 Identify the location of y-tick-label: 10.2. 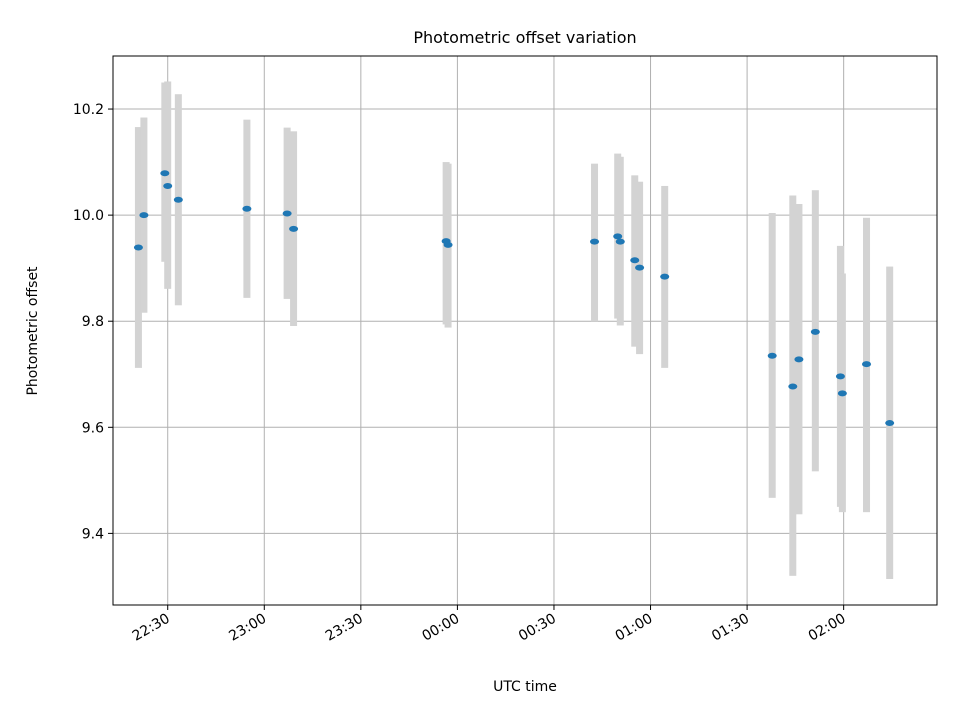
(88, 110).